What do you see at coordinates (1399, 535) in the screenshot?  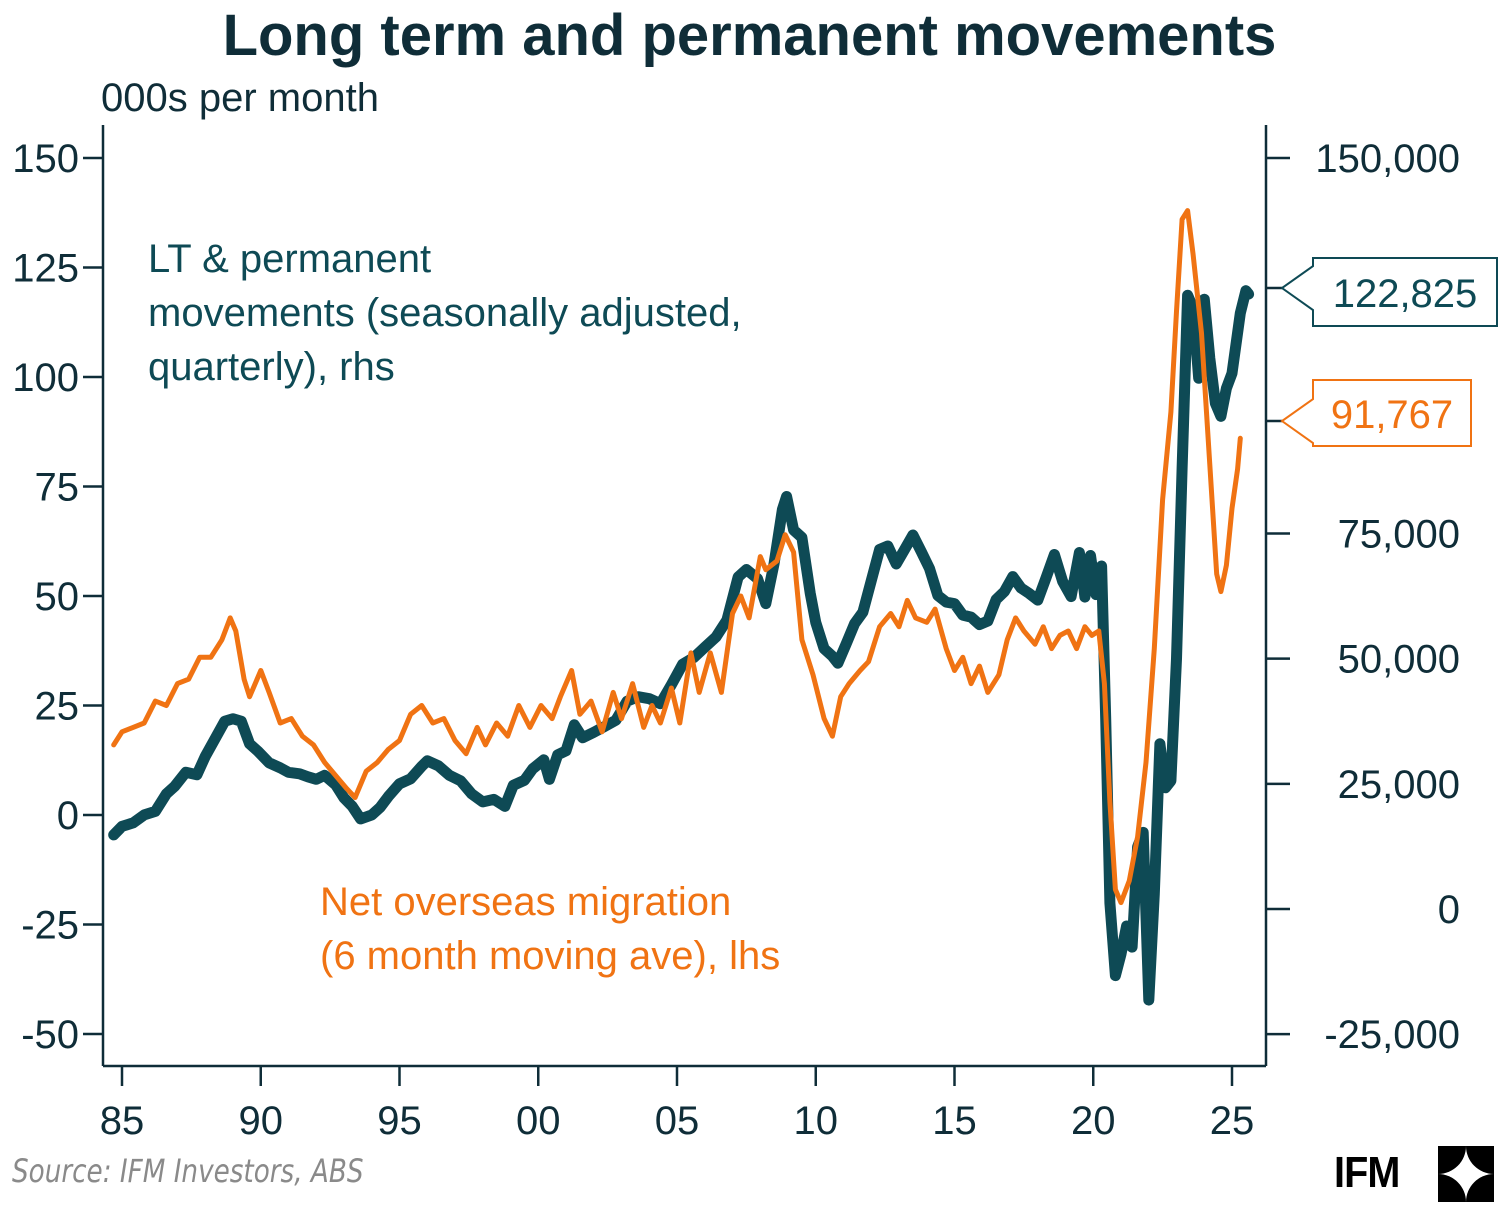 I see `right-axis-tick-label: 75,000` at bounding box center [1399, 535].